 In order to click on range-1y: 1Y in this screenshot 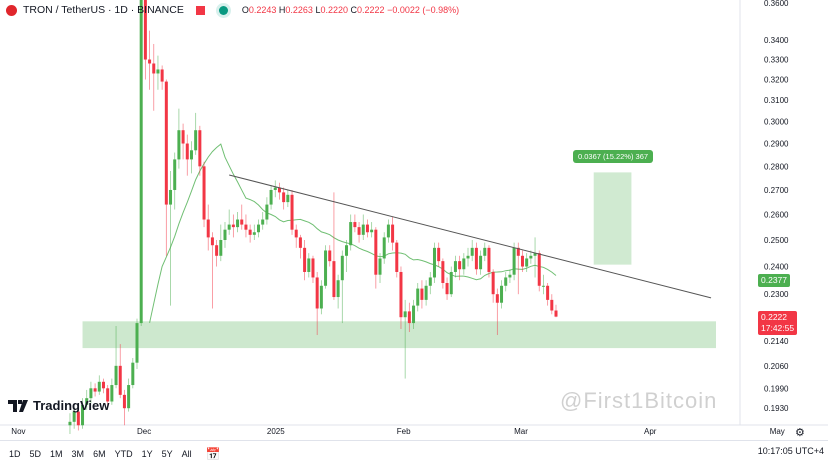, I will do `click(147, 453)`.